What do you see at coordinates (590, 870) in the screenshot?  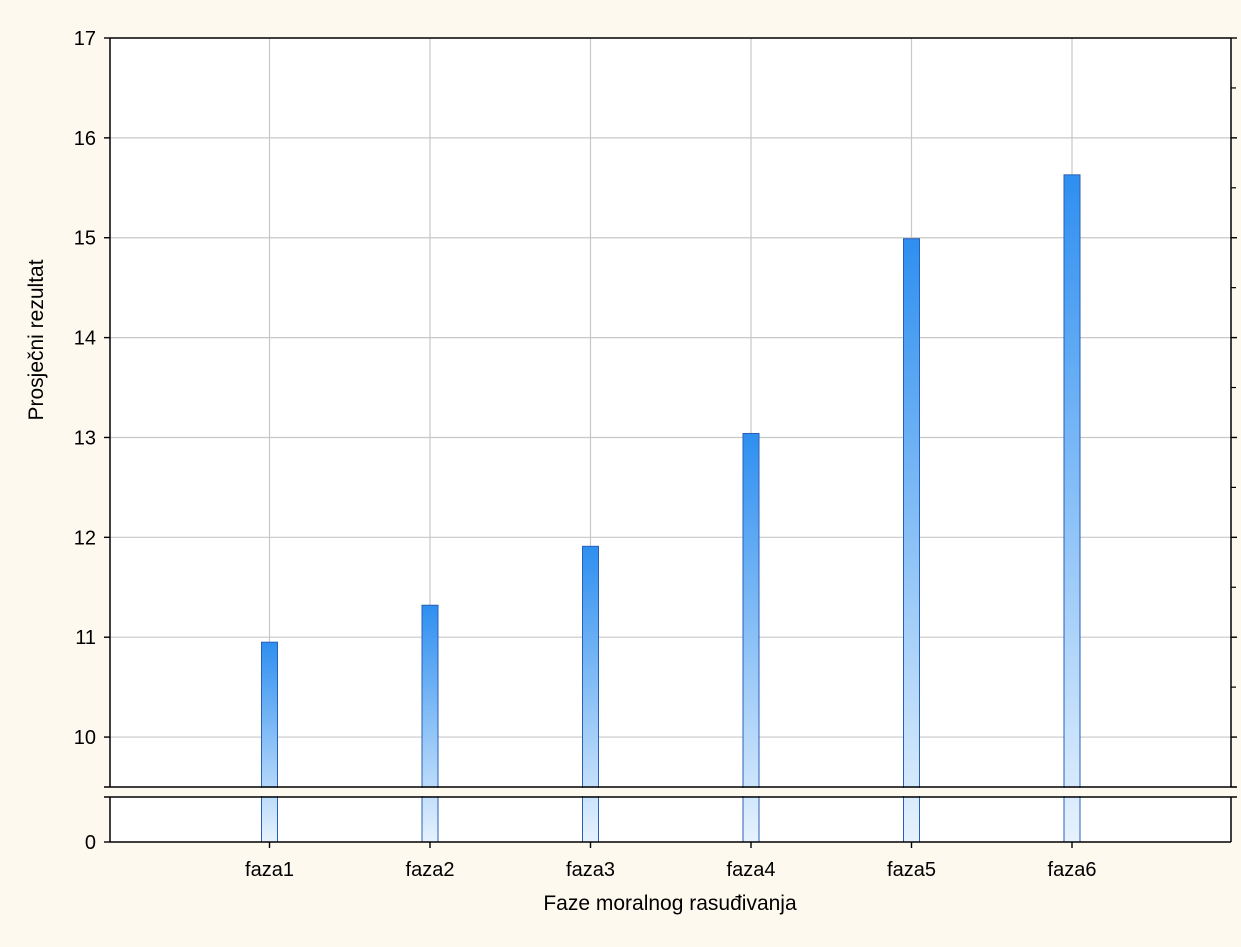 I see `x-tick-label-faza3: faza3` at bounding box center [590, 870].